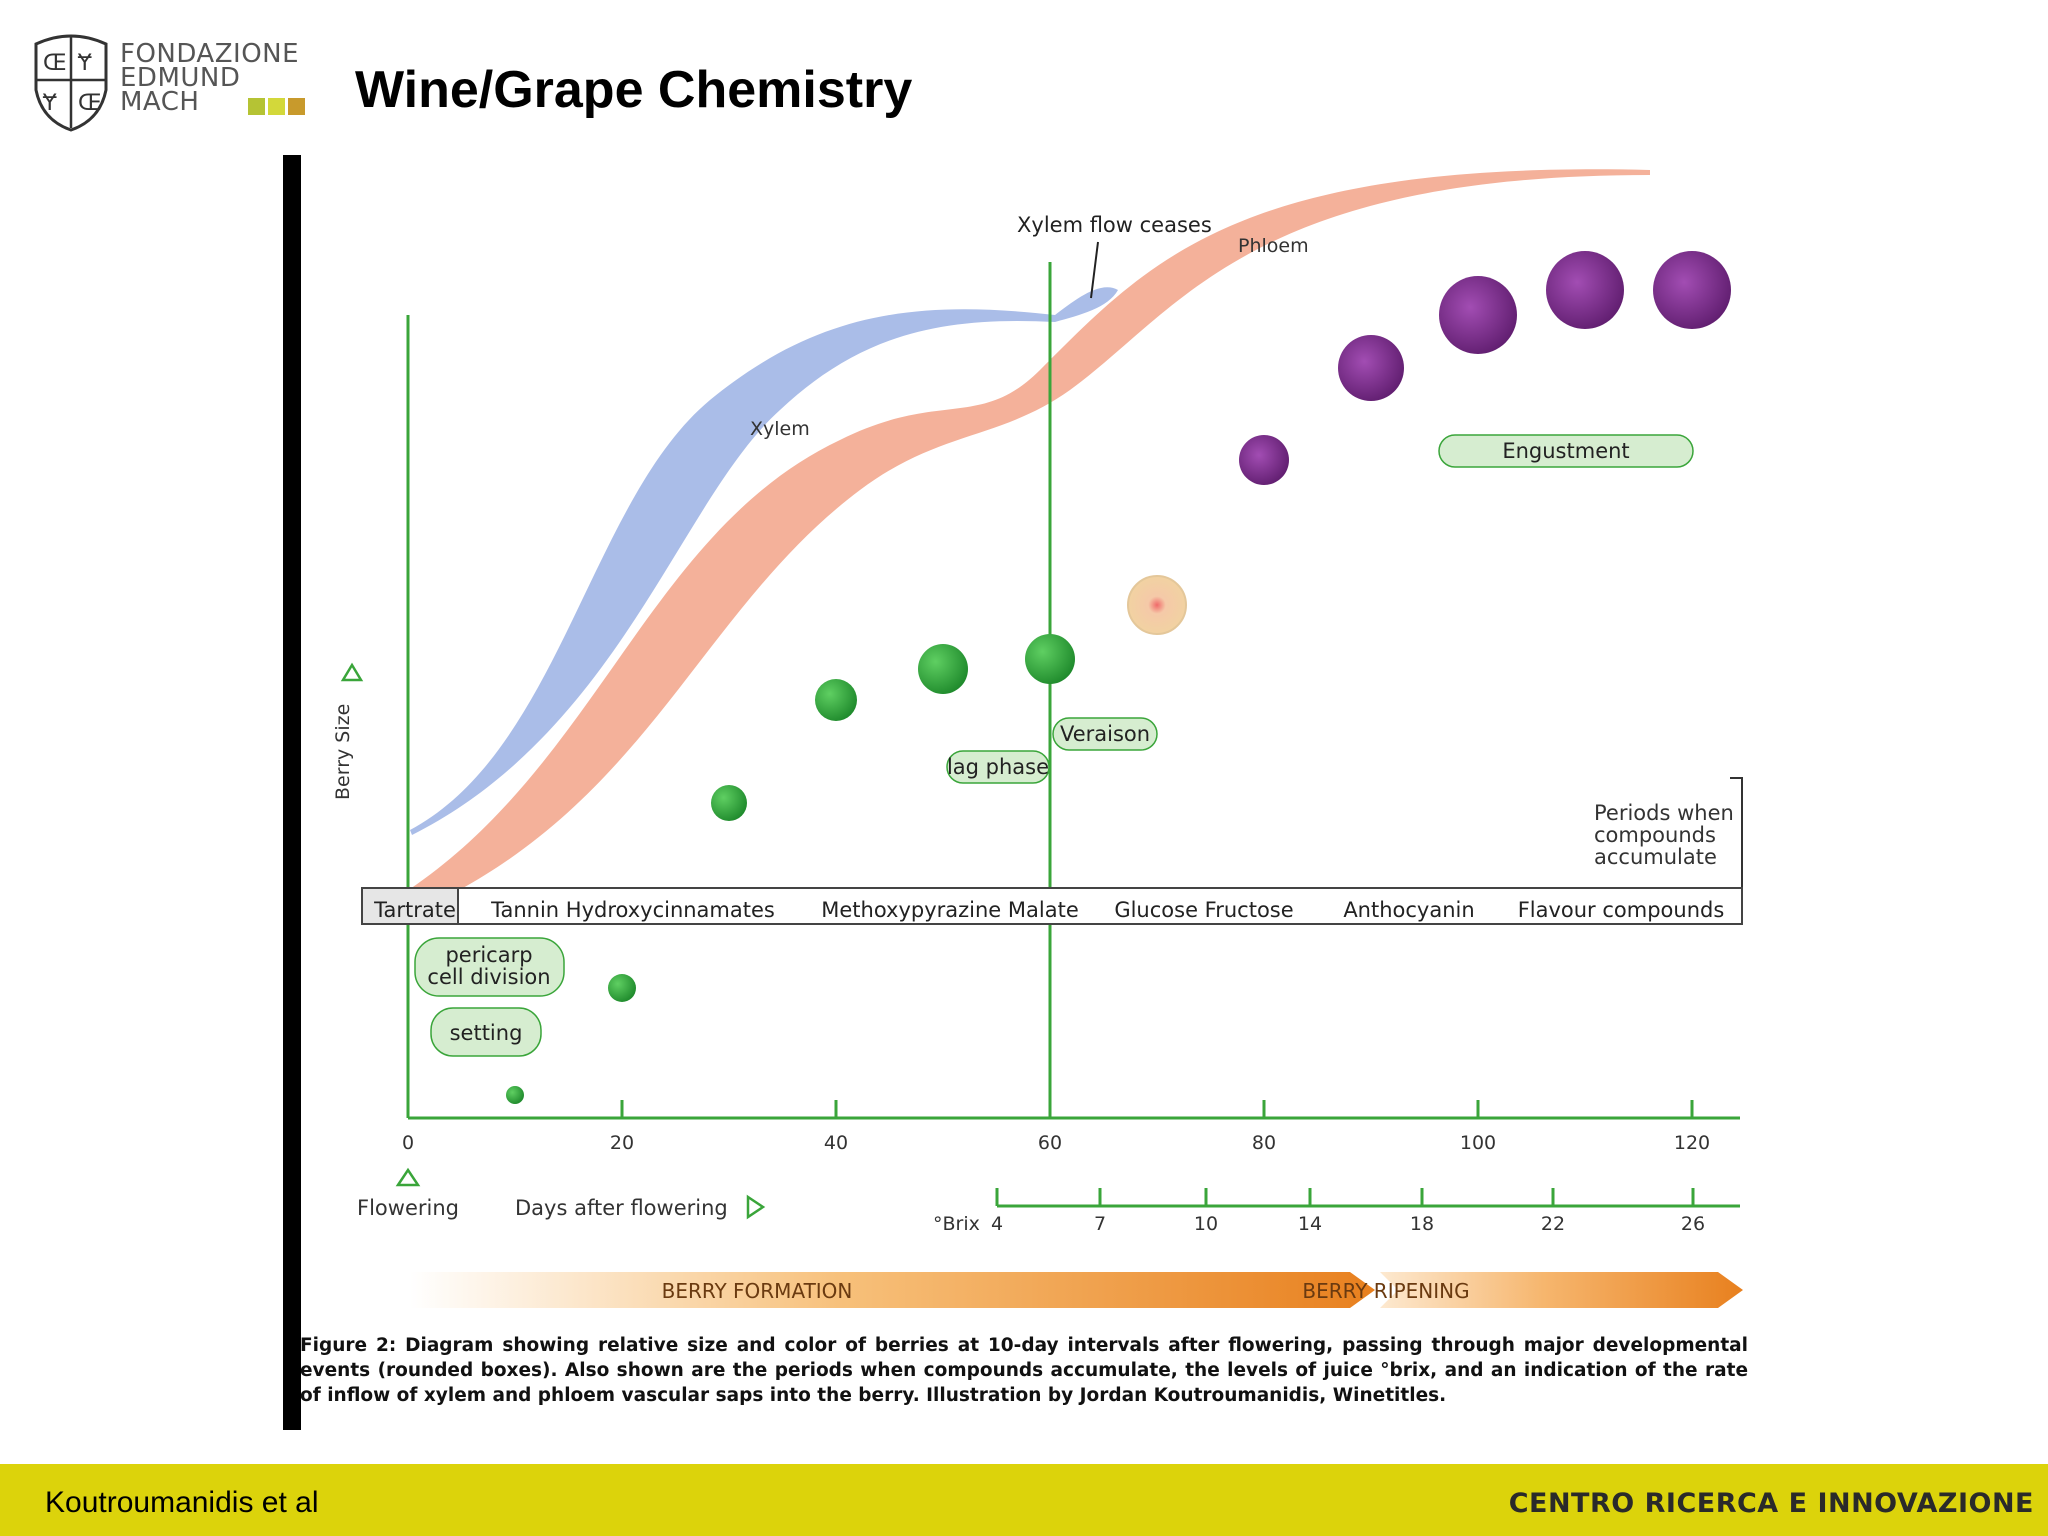 The width and height of the screenshot is (2048, 1536). Describe the element at coordinates (1655, 835) in the screenshot. I see `periods-line-2: compounds` at that location.